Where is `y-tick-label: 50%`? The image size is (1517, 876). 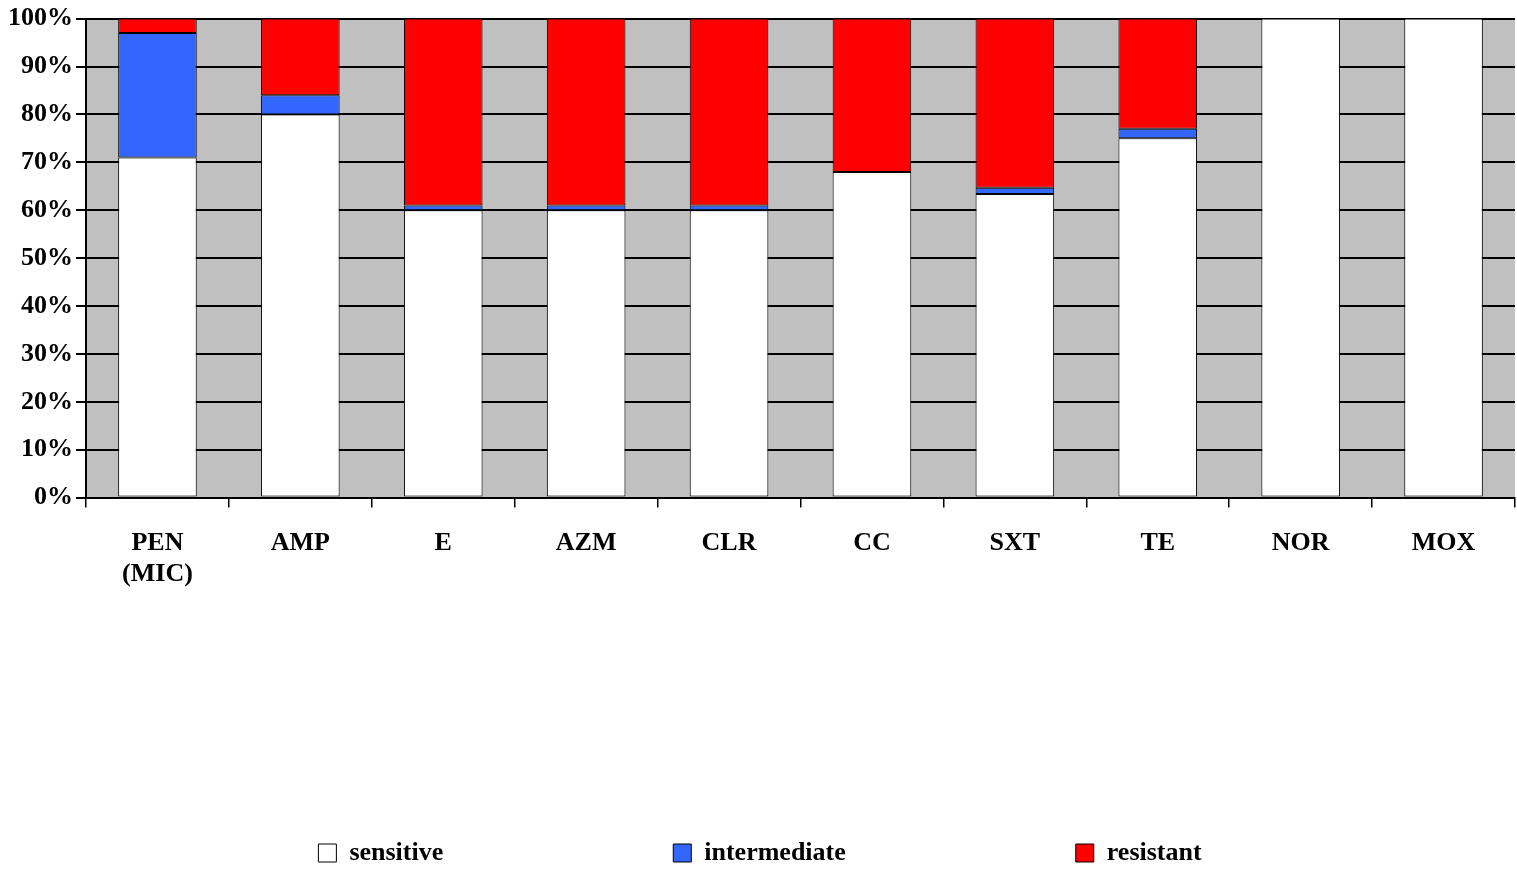
y-tick-label: 50% is located at coordinates (47, 256).